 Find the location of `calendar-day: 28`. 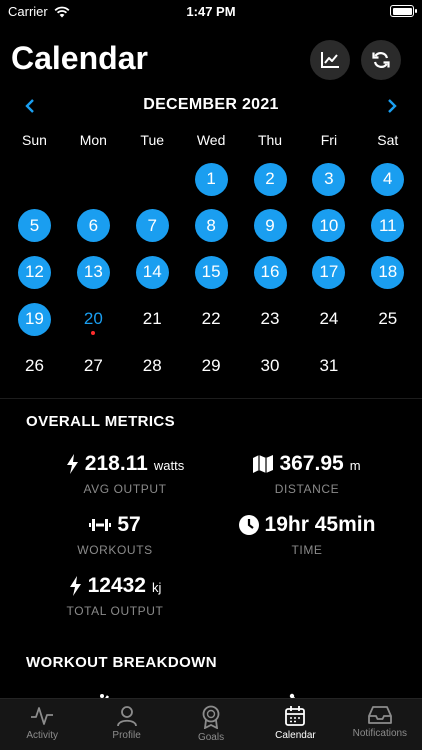

calendar-day: 28 is located at coordinates (152, 365).